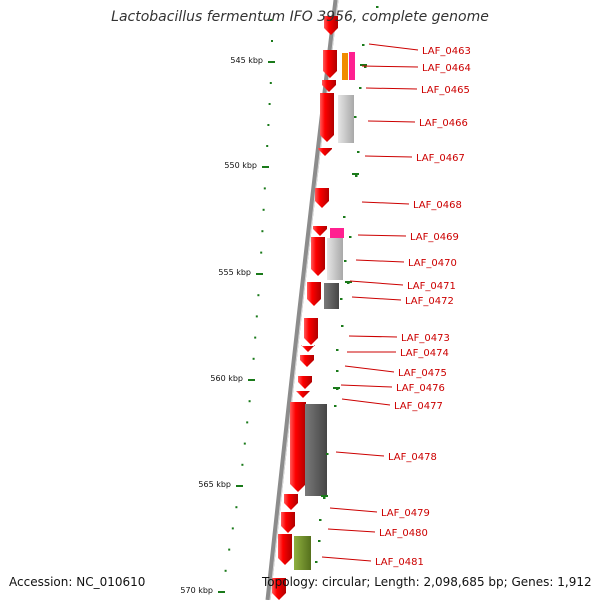 Image resolution: width=600 pixels, height=600 pixels. What do you see at coordinates (331, 296) in the screenshot?
I see `gene-feature-dark` at bounding box center [331, 296].